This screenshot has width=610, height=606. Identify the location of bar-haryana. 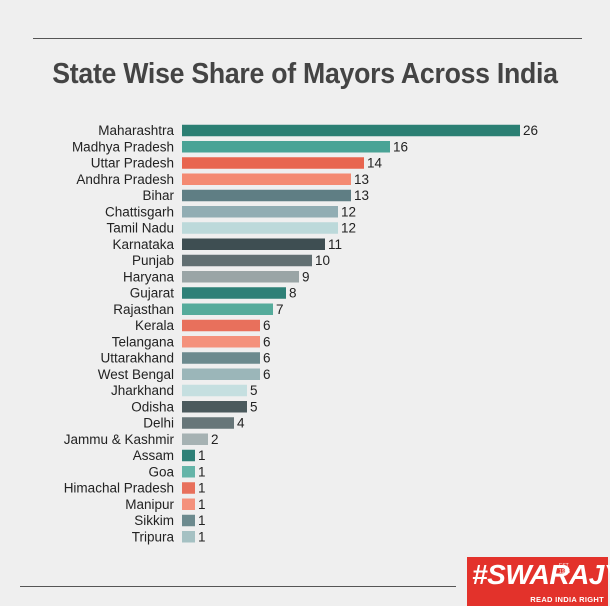
(240, 277).